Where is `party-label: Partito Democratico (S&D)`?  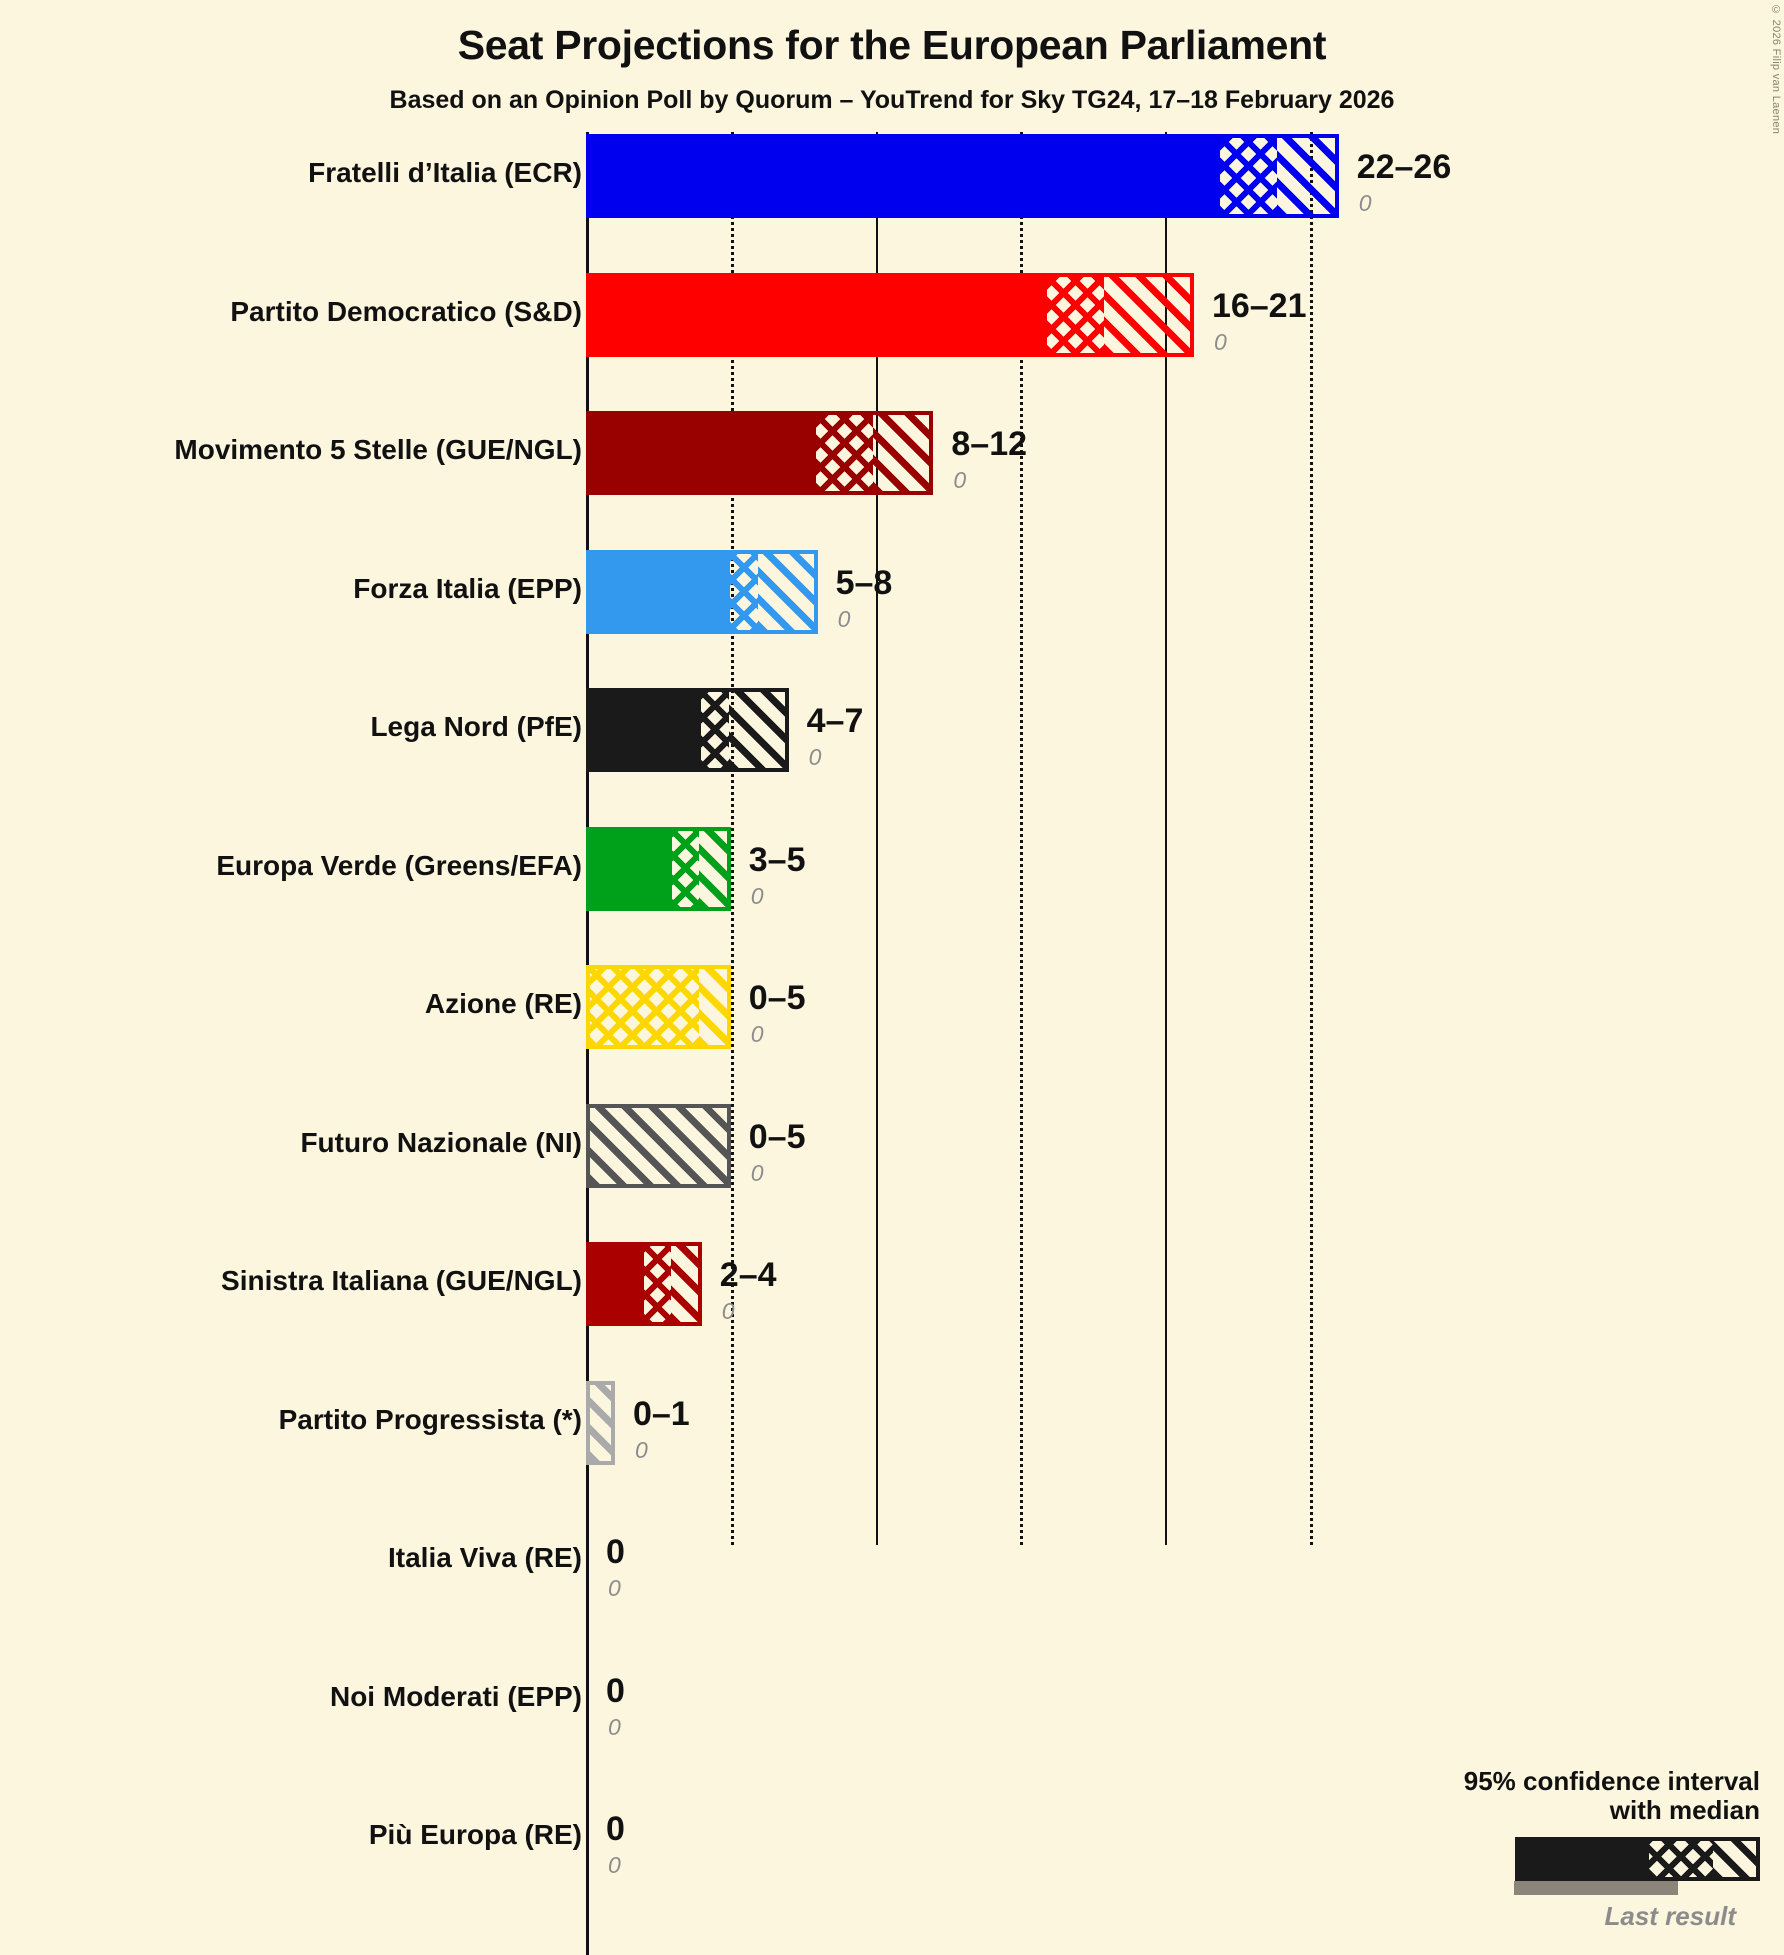 party-label: Partito Democratico (S&D) is located at coordinates (406, 311).